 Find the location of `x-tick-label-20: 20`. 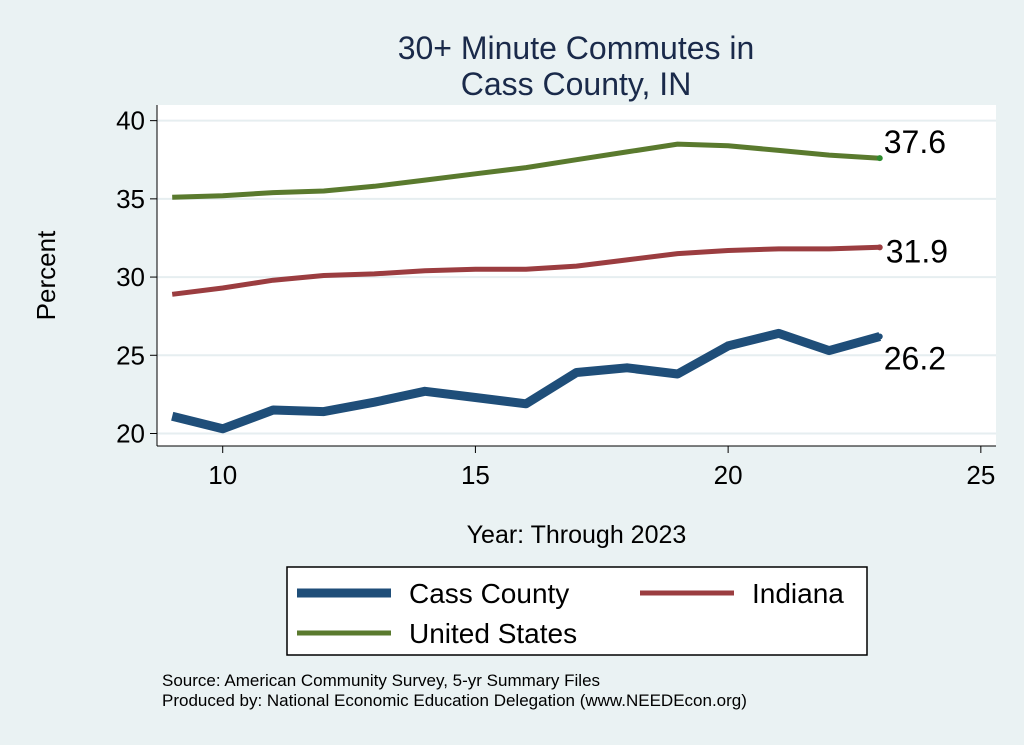

x-tick-label-20: 20 is located at coordinates (728, 475).